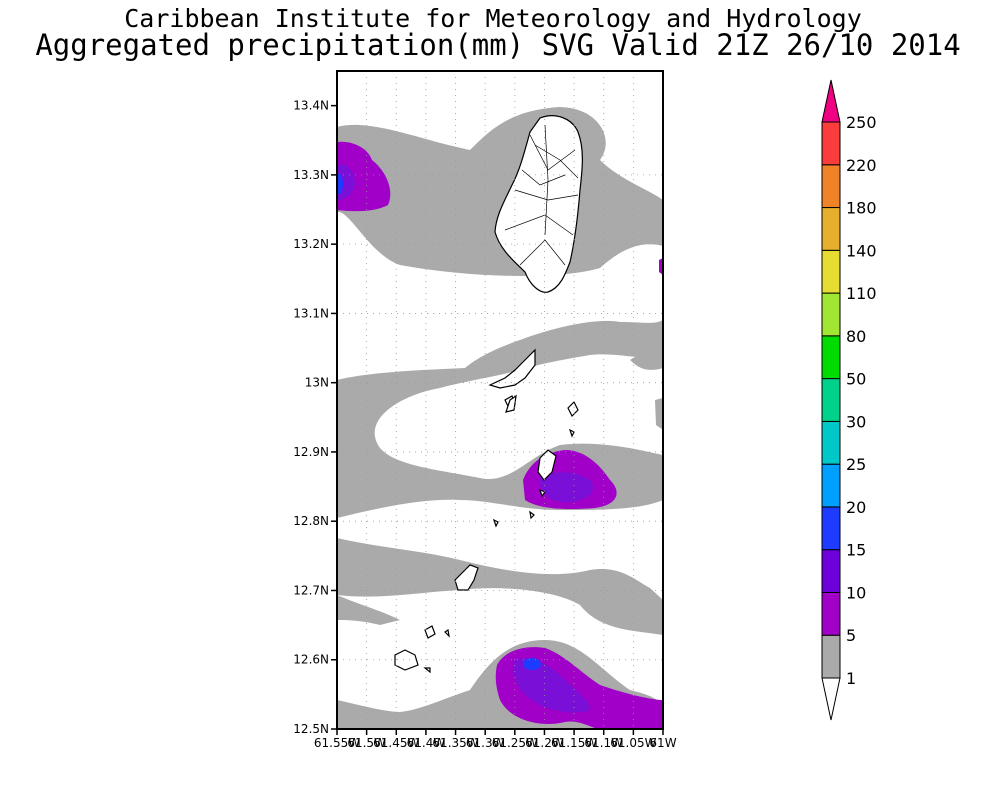 The width and height of the screenshot is (1000, 800). I want to click on lat-tick-label: 13.3N, so click(311, 175).